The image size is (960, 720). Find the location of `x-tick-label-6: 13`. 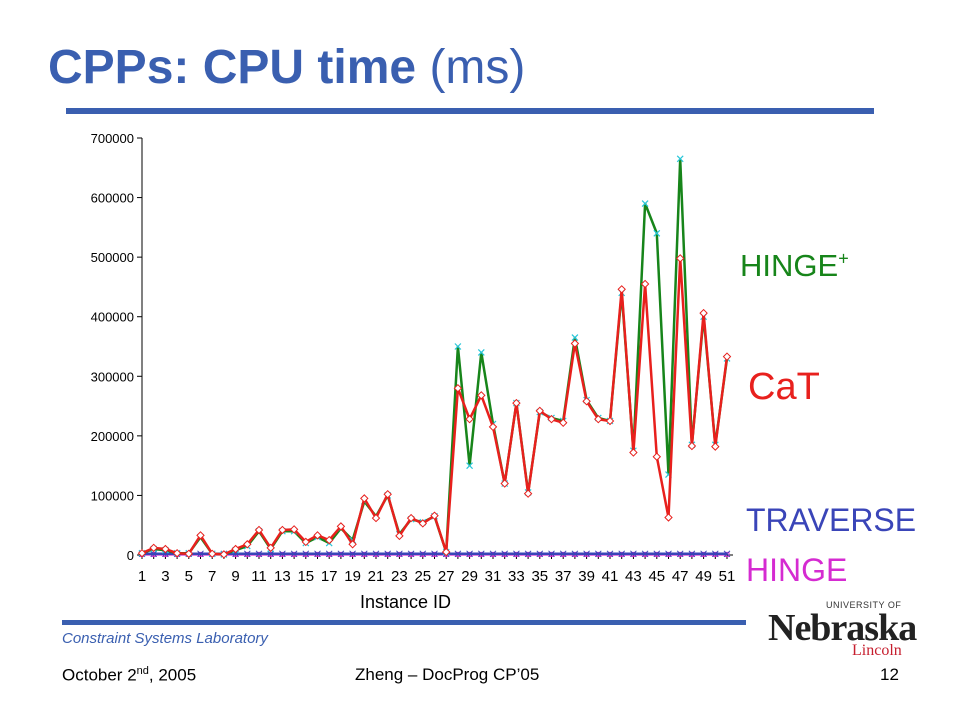

x-tick-label-6: 13 is located at coordinates (282, 576).